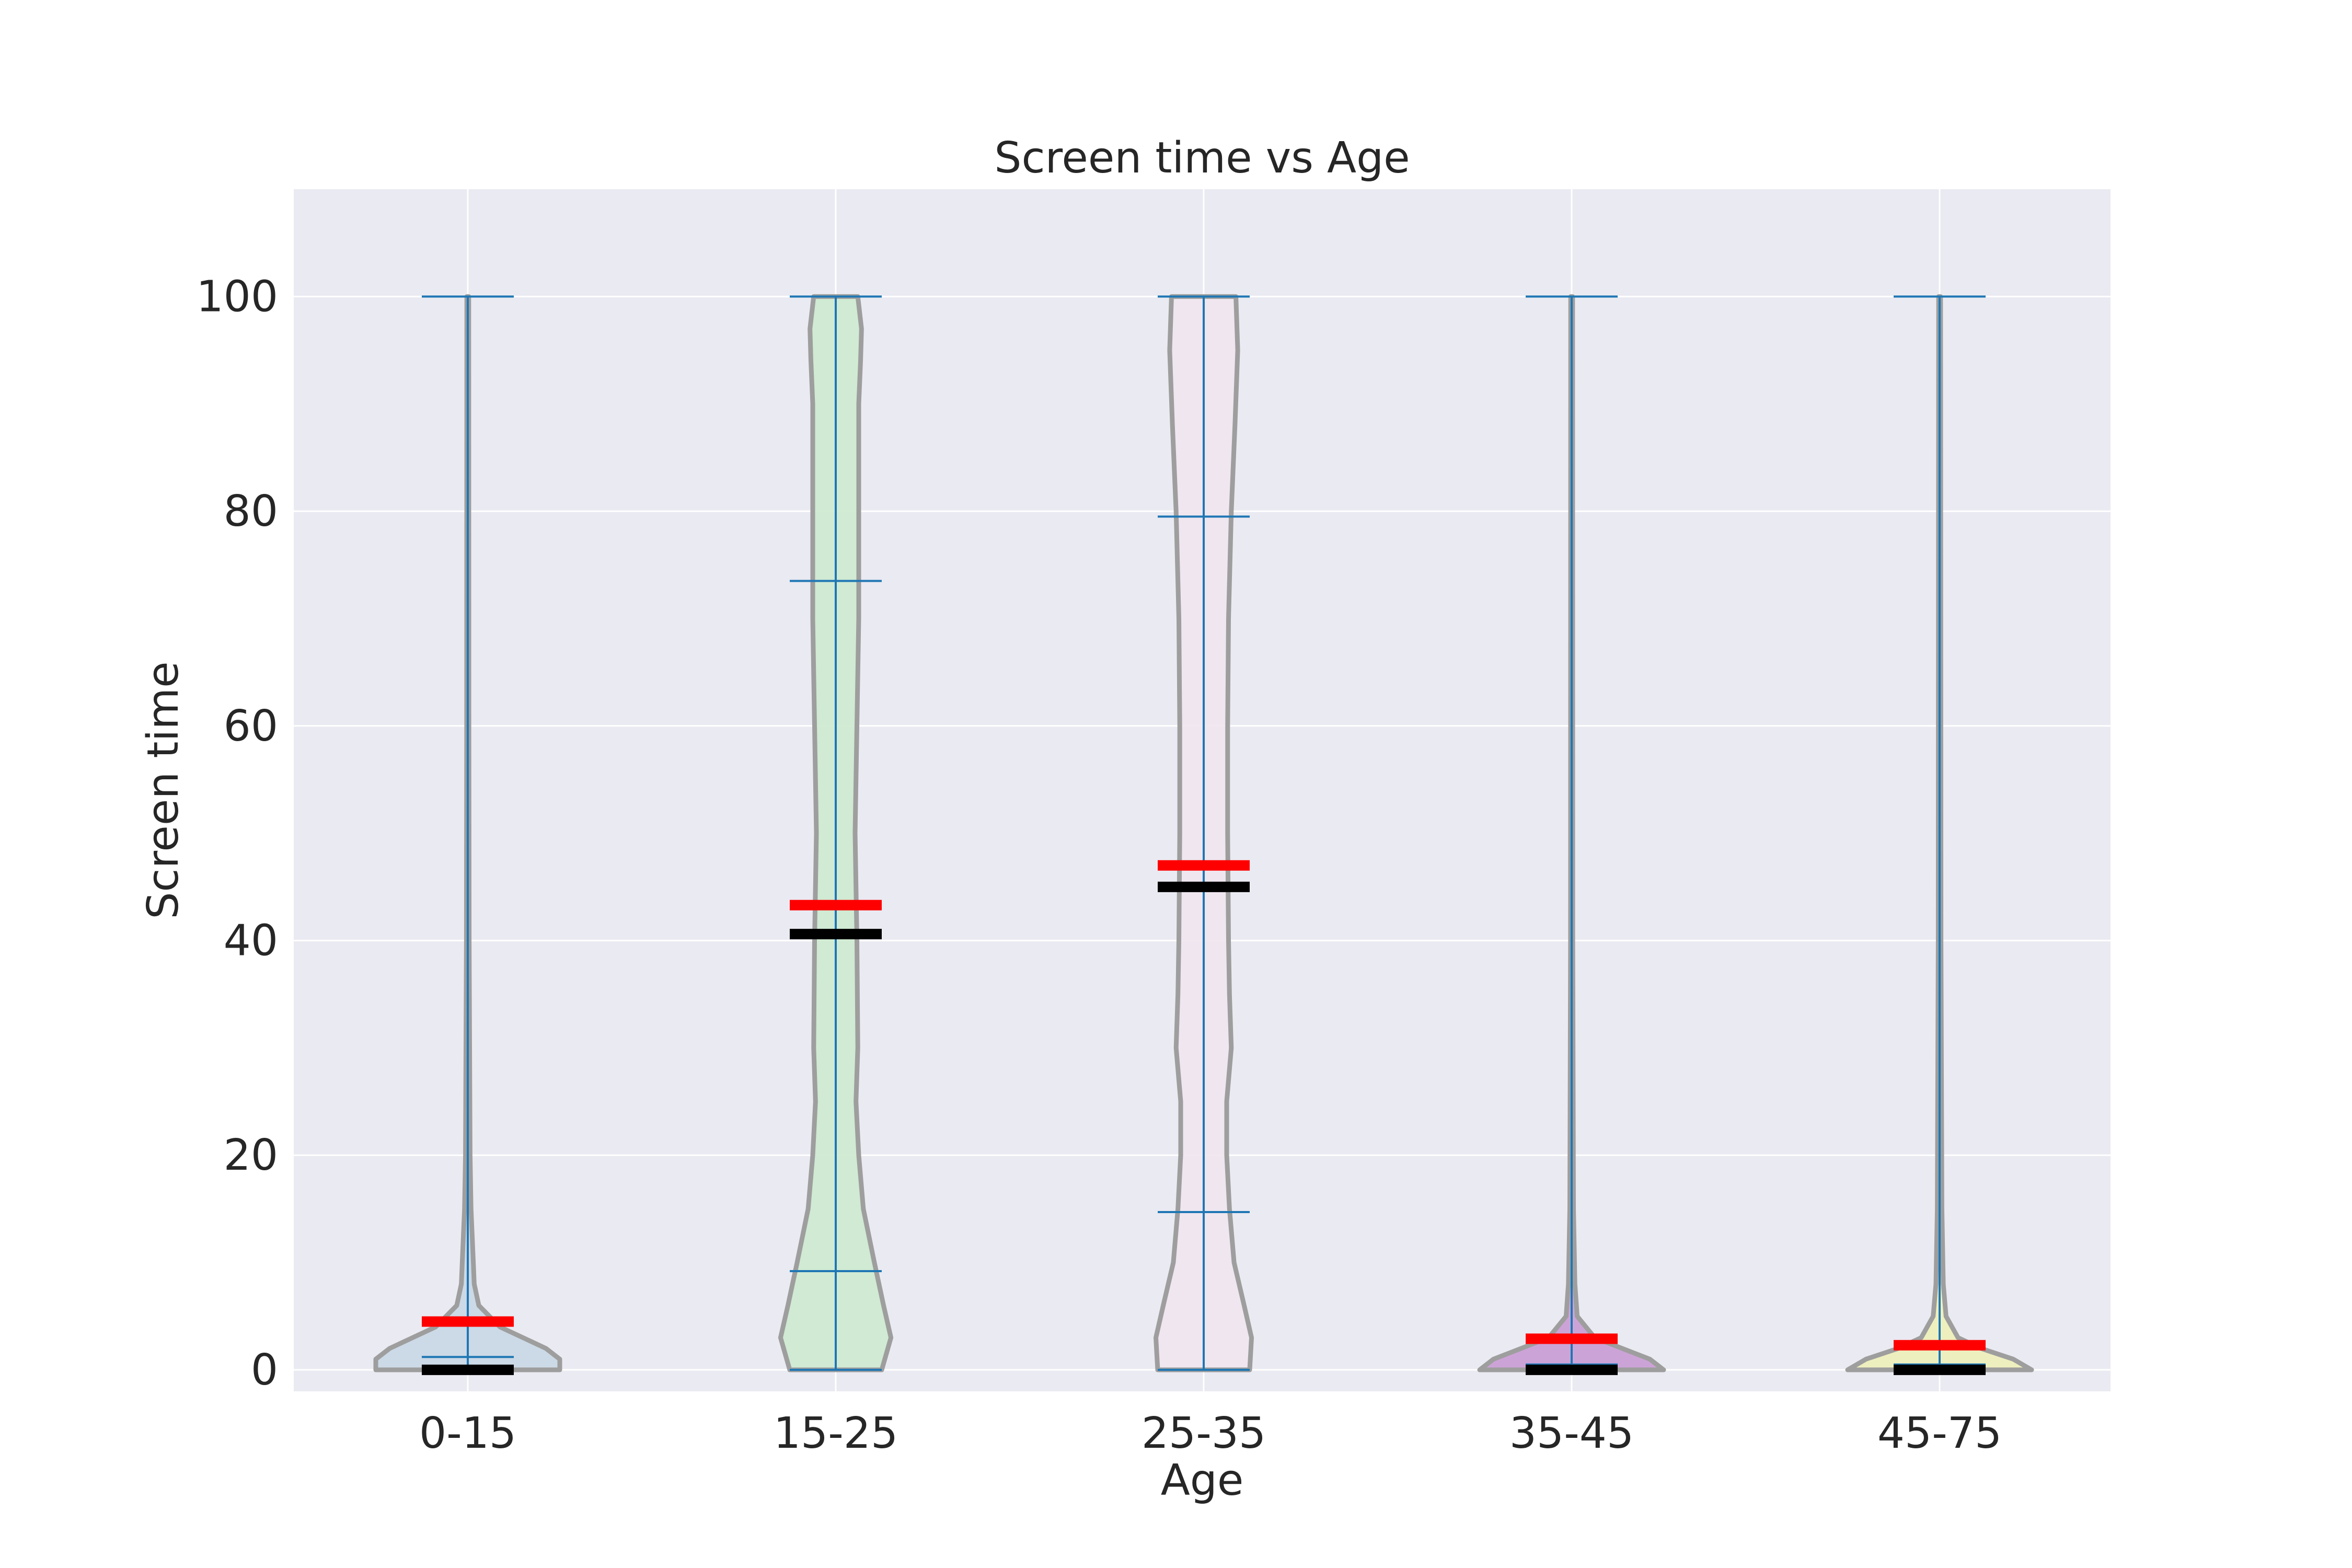 This screenshot has width=2352, height=1568. I want to click on x-tick-label: 45-75, so click(1939, 1433).